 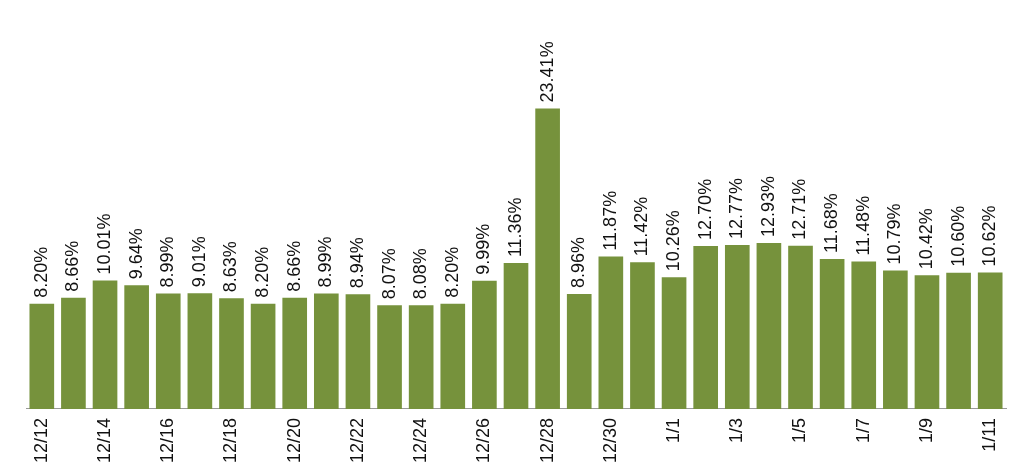 What do you see at coordinates (925, 239) in the screenshot?
I see `data-label: 10.42%` at bounding box center [925, 239].